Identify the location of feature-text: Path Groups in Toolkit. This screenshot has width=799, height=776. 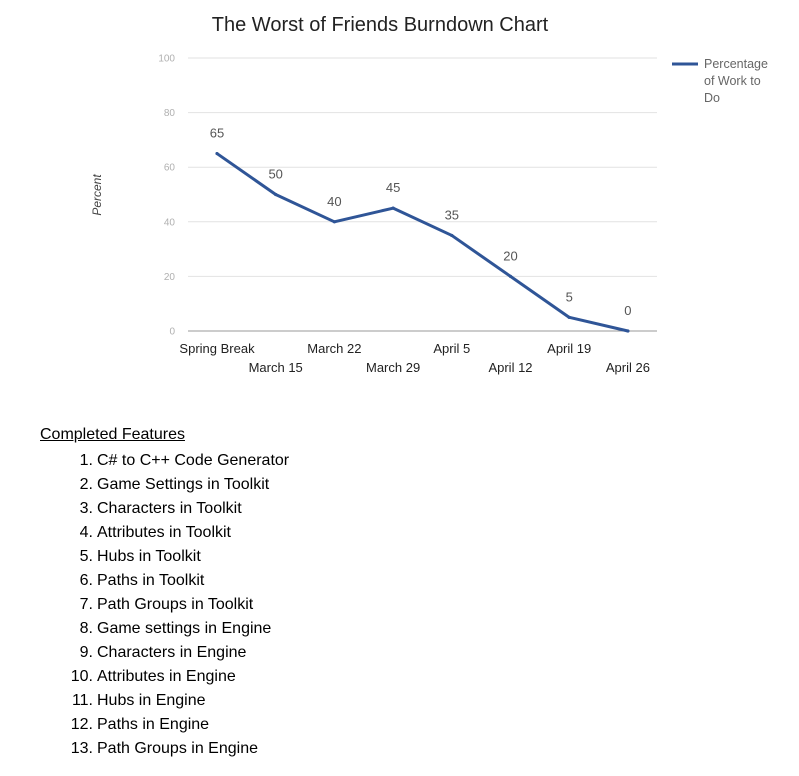
(175, 604).